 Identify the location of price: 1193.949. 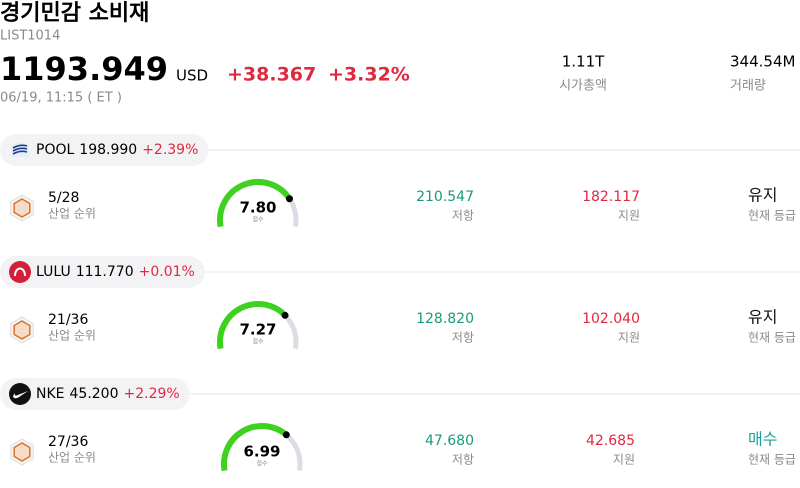
(84, 69).